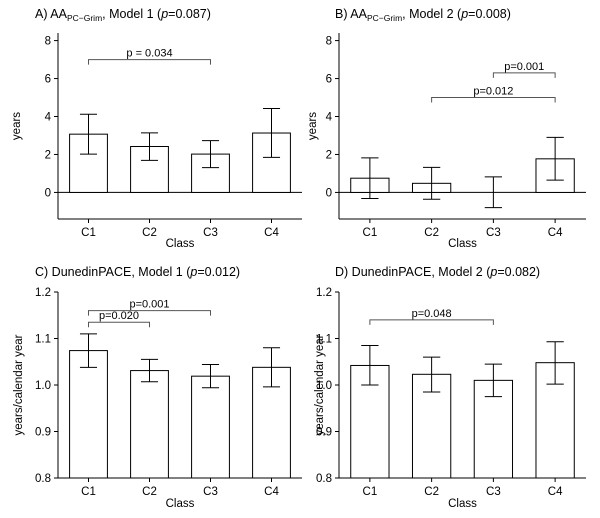 The height and width of the screenshot is (518, 600). What do you see at coordinates (149, 424) in the screenshot?
I see `bar-C2` at bounding box center [149, 424].